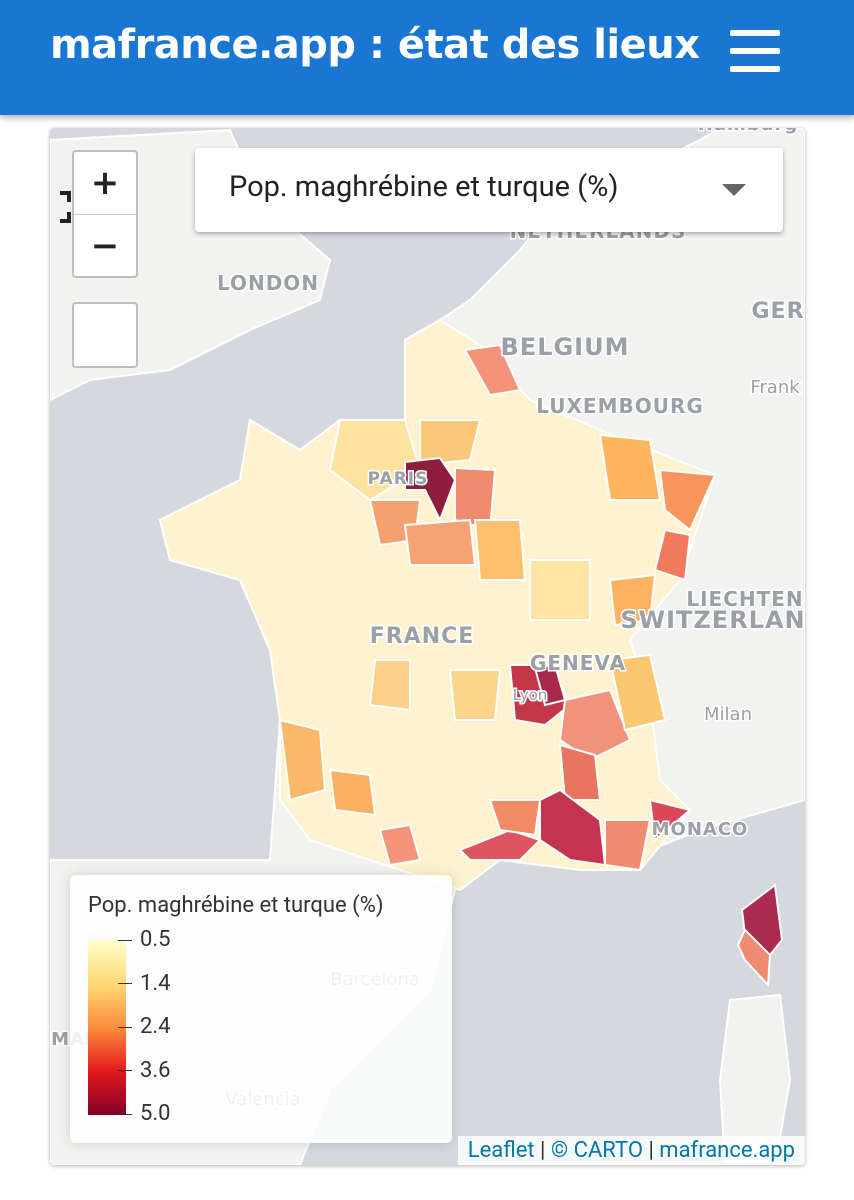  Describe the element at coordinates (60, 207) in the screenshot. I see `fullscreen-icon` at that location.